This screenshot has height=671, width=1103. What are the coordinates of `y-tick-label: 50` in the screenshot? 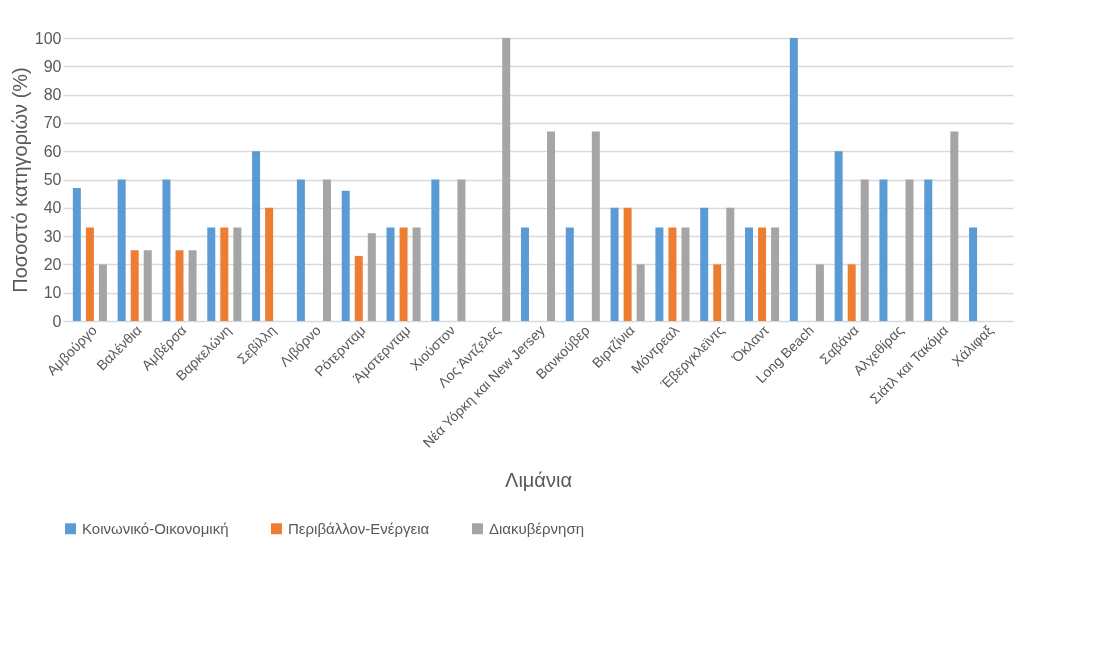 It's located at (52, 179).